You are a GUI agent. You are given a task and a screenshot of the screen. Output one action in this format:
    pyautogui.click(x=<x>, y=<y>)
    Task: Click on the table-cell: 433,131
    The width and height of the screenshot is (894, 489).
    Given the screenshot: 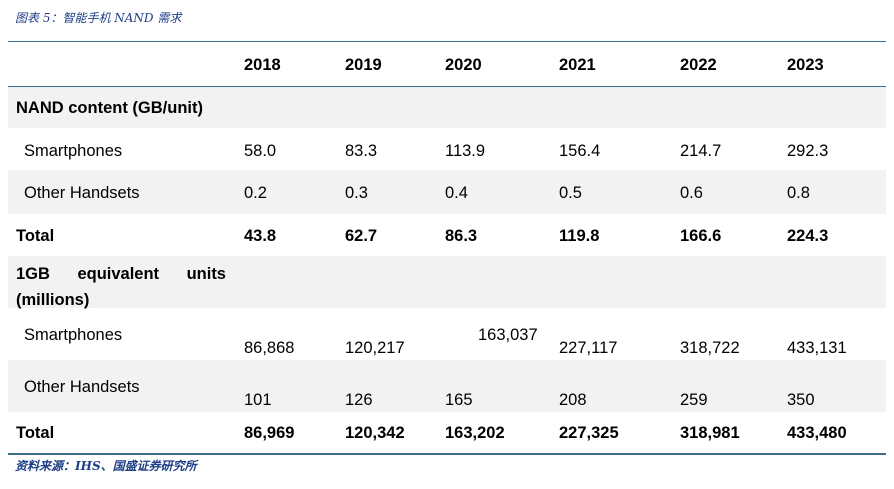 What is the action you would take?
    pyautogui.click(x=817, y=348)
    